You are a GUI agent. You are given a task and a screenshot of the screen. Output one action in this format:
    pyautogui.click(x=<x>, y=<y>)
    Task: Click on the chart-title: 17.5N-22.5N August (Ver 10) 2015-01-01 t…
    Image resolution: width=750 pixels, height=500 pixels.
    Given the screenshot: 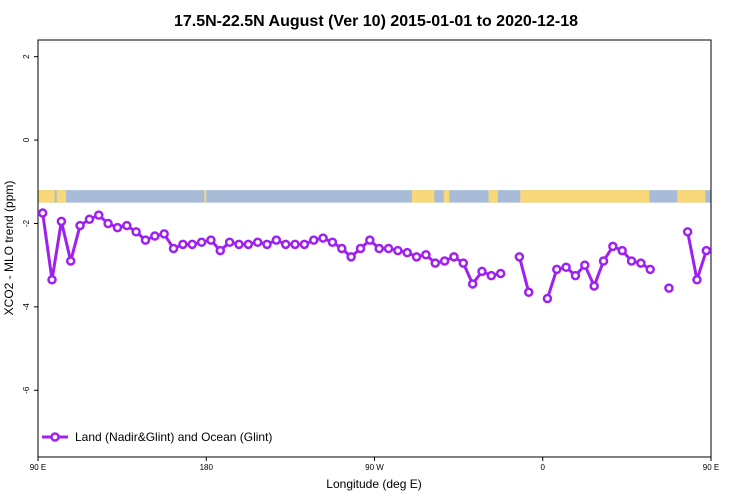 What is the action you would take?
    pyautogui.click(x=376, y=21)
    